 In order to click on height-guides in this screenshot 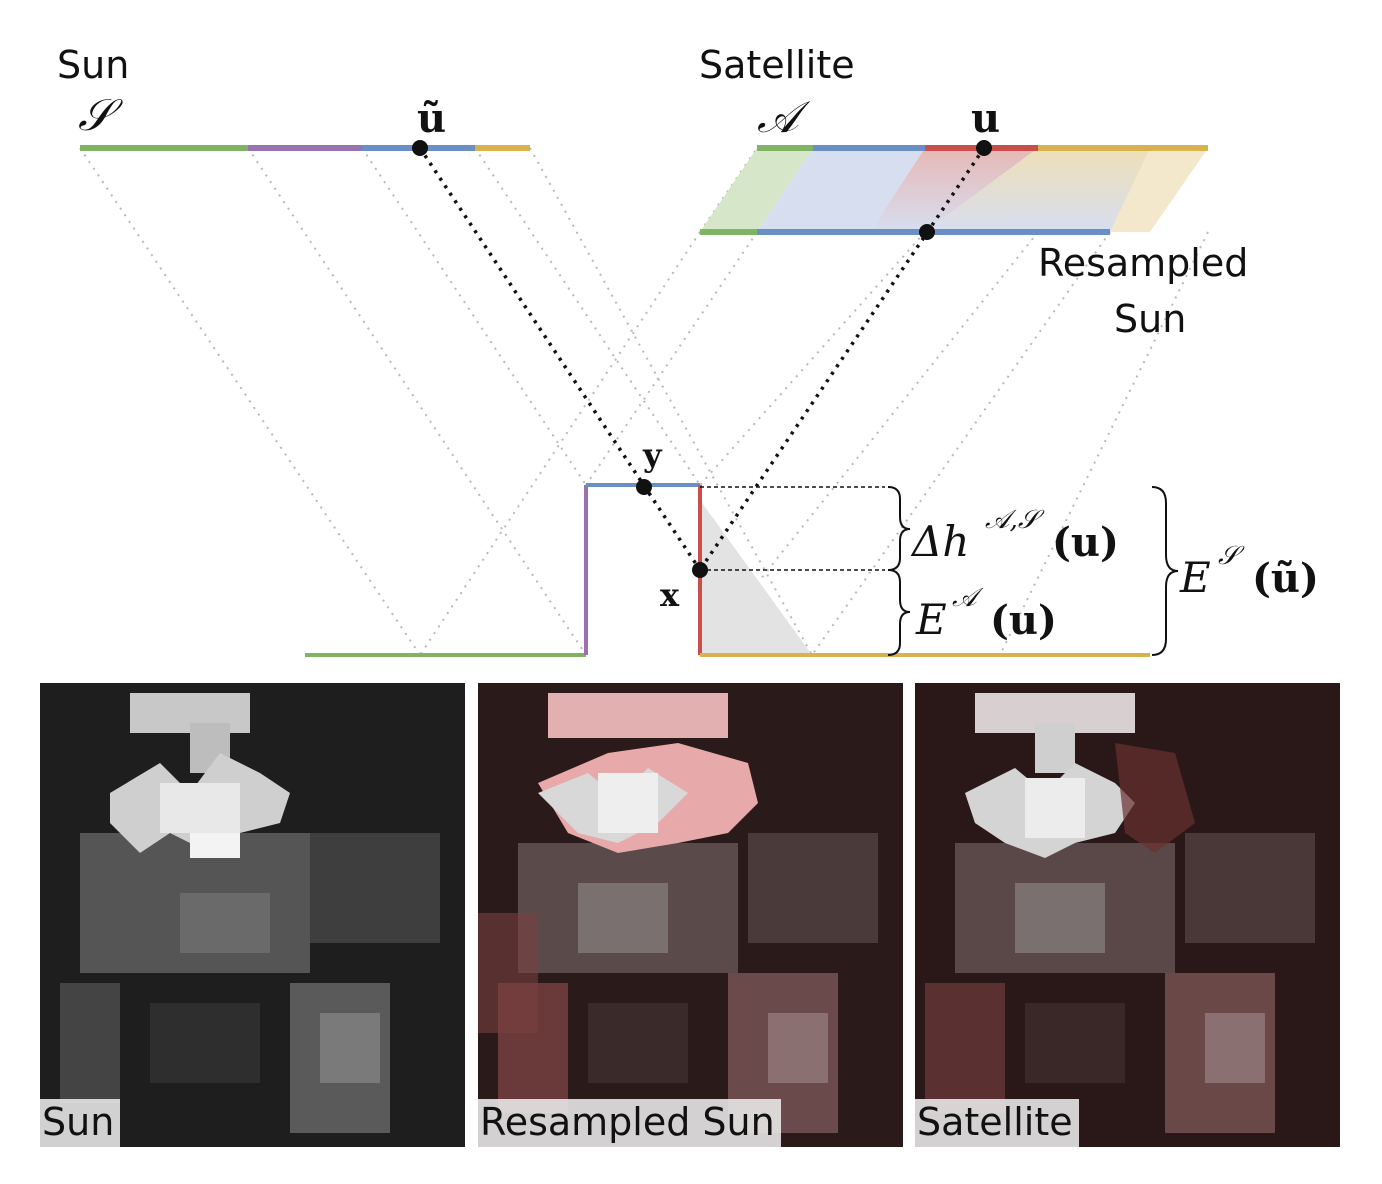, I will do `click(792, 528)`.